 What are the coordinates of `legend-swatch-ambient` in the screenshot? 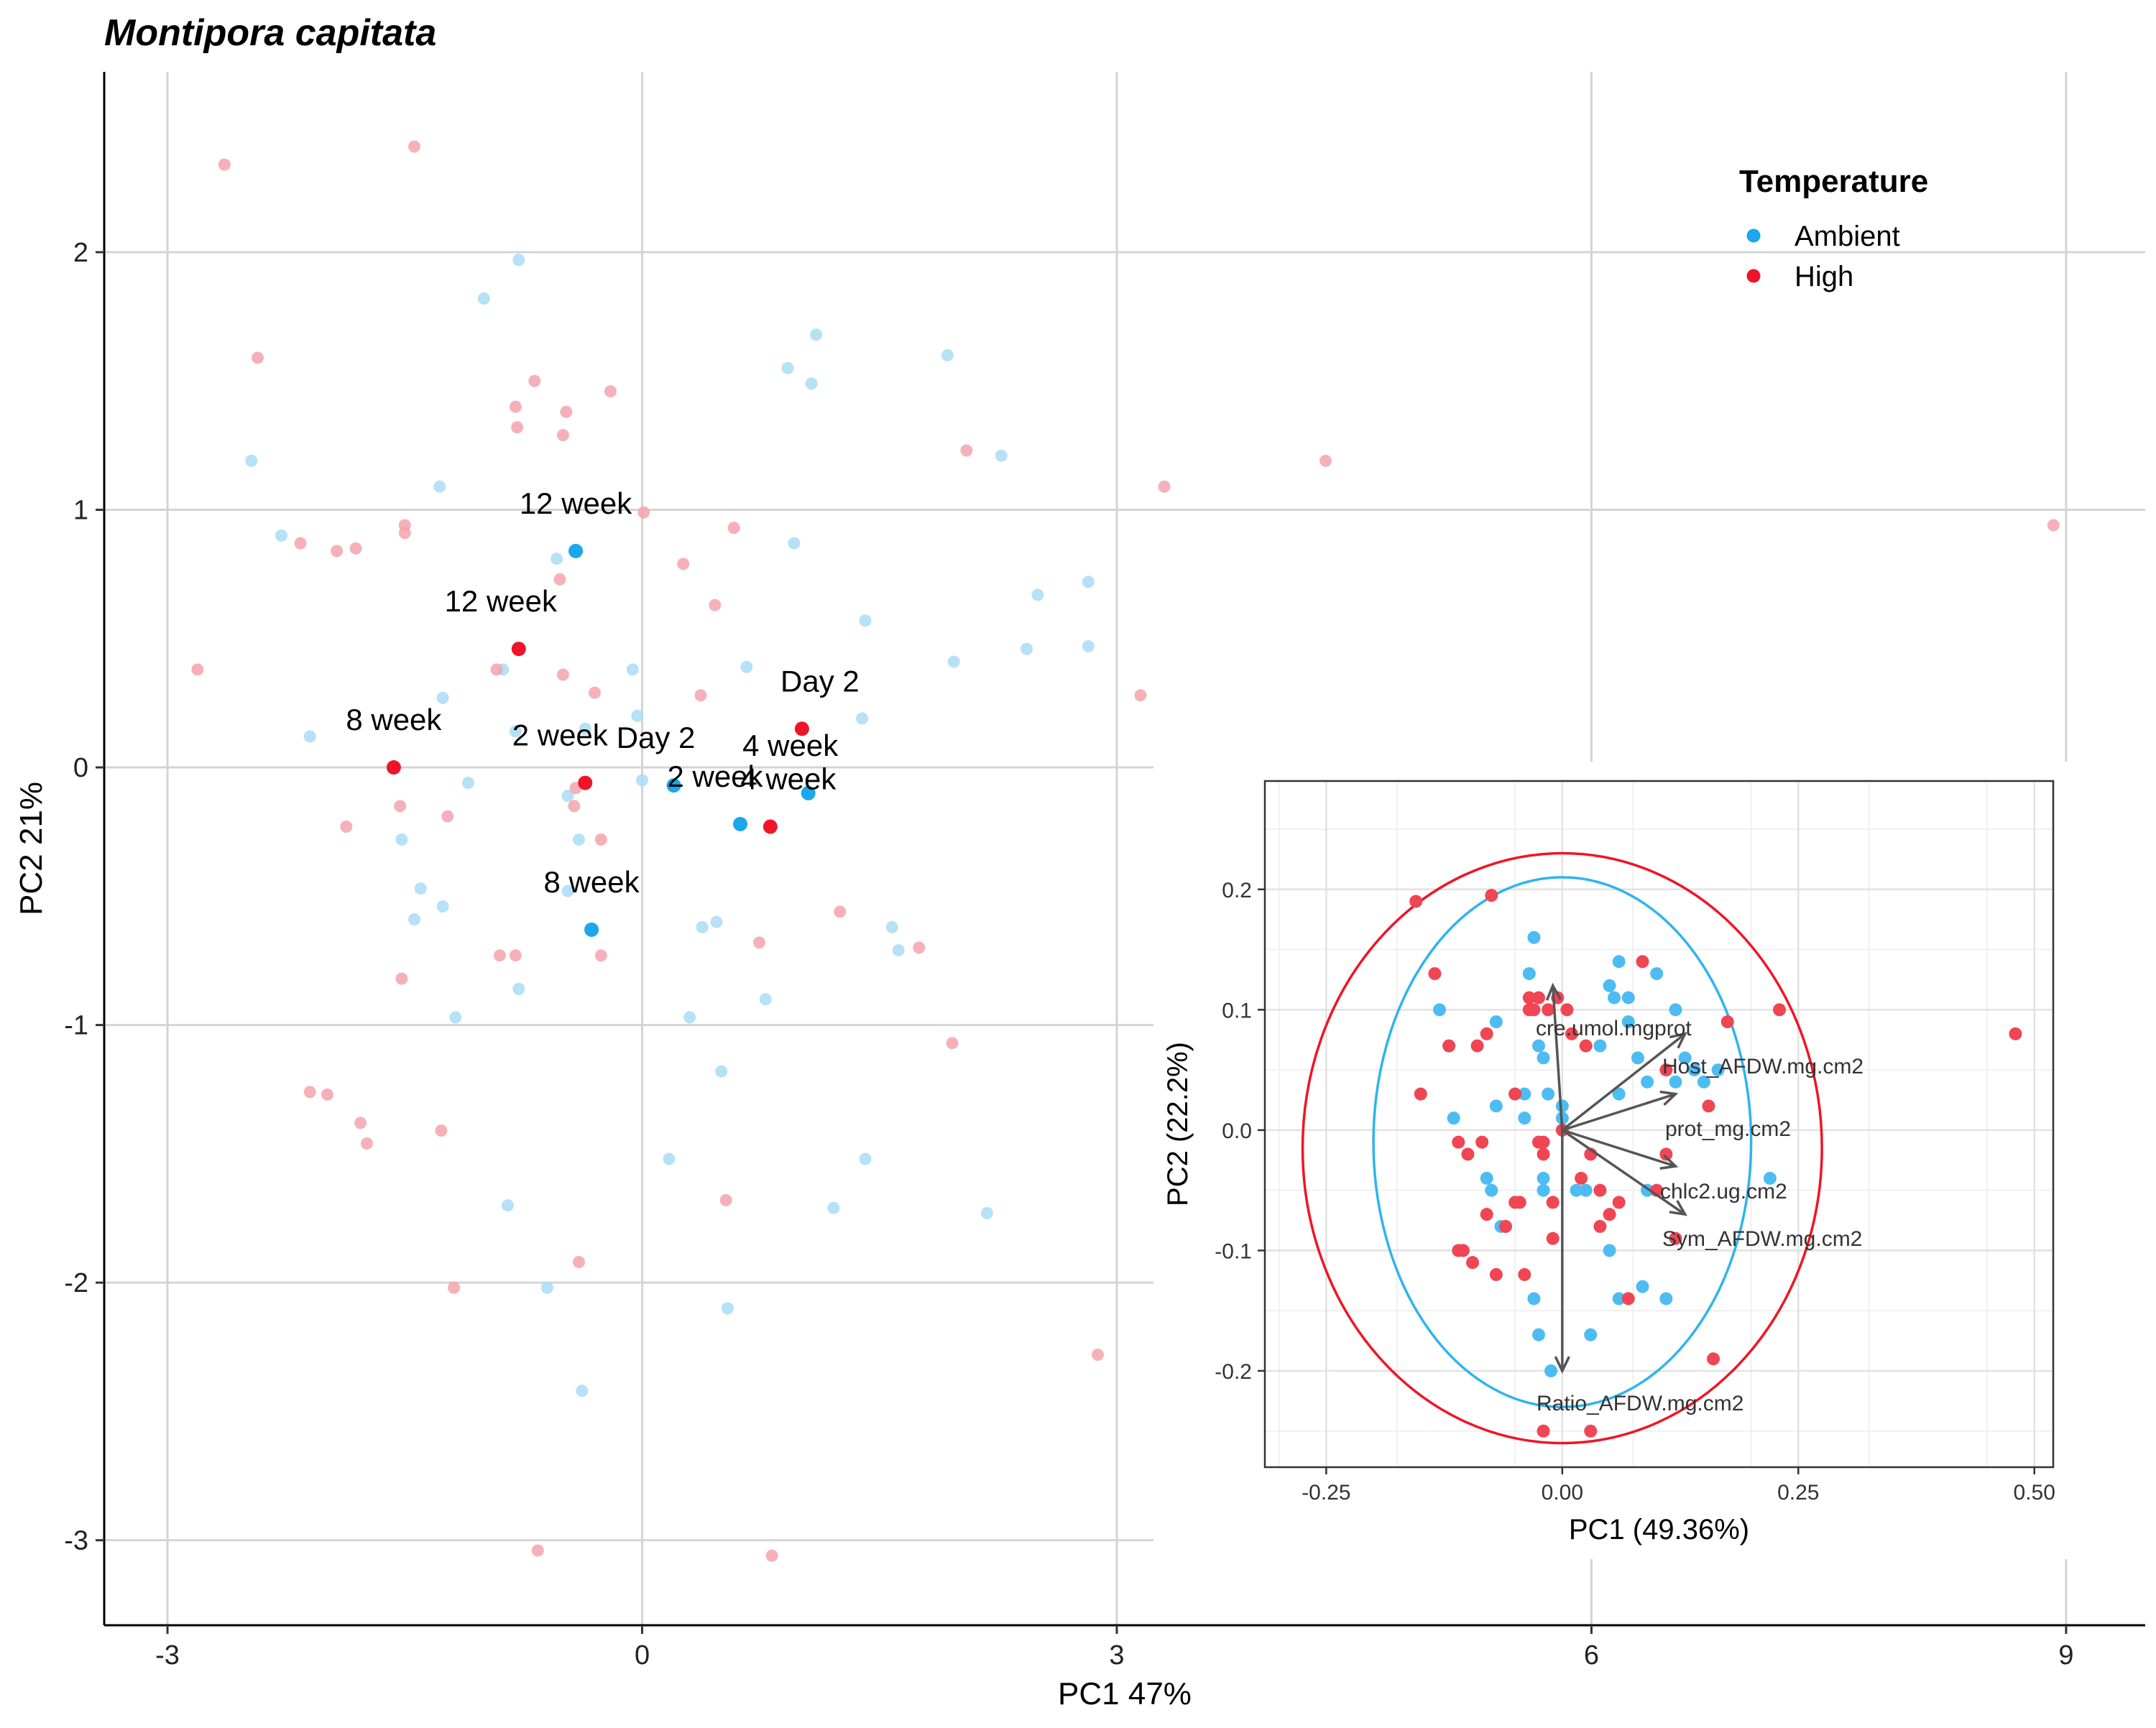 It's located at (1753, 236).